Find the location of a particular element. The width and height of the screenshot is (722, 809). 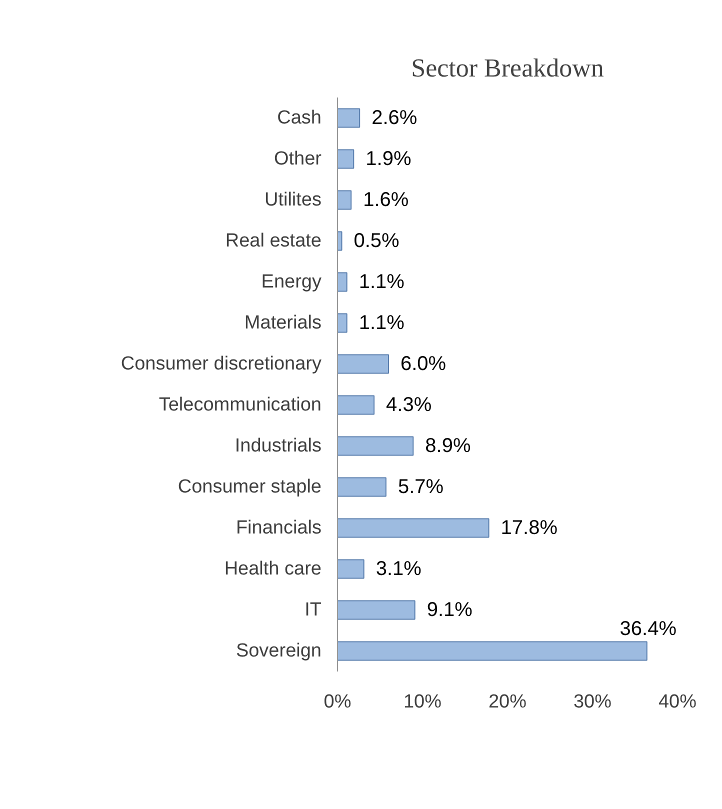

data-label: 5.7% is located at coordinates (421, 487).